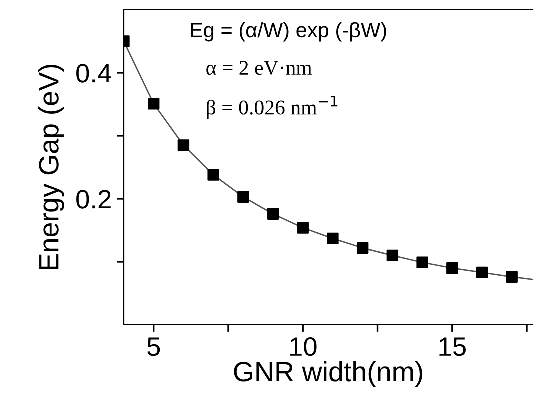  I want to click on y-tick-label: 0.4, so click(94, 73).